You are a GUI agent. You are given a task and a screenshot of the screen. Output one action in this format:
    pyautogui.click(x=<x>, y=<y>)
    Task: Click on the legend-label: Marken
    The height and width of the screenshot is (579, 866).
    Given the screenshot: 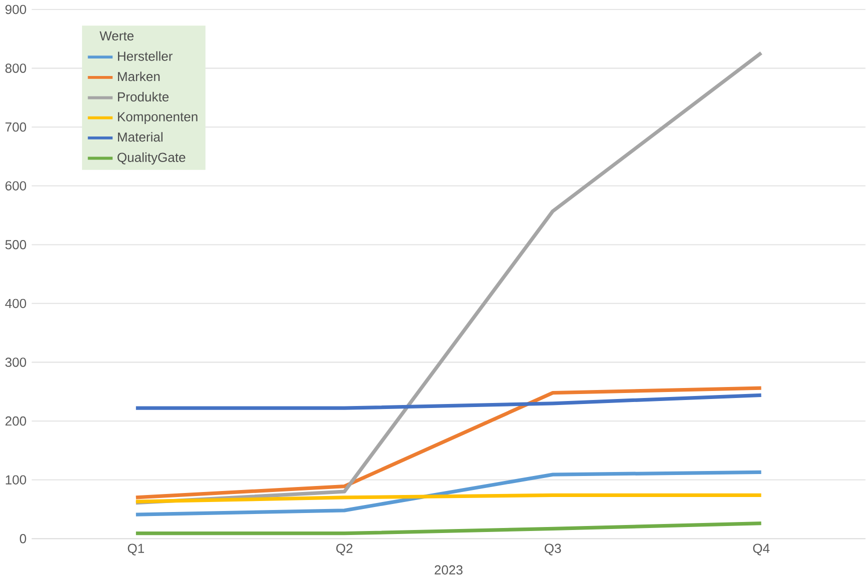 What is the action you would take?
    pyautogui.click(x=139, y=76)
    